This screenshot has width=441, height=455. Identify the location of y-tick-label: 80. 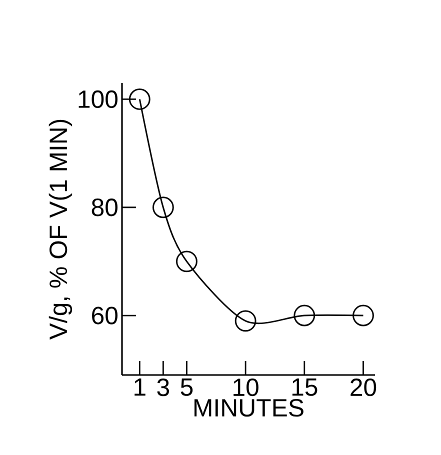
(105, 207).